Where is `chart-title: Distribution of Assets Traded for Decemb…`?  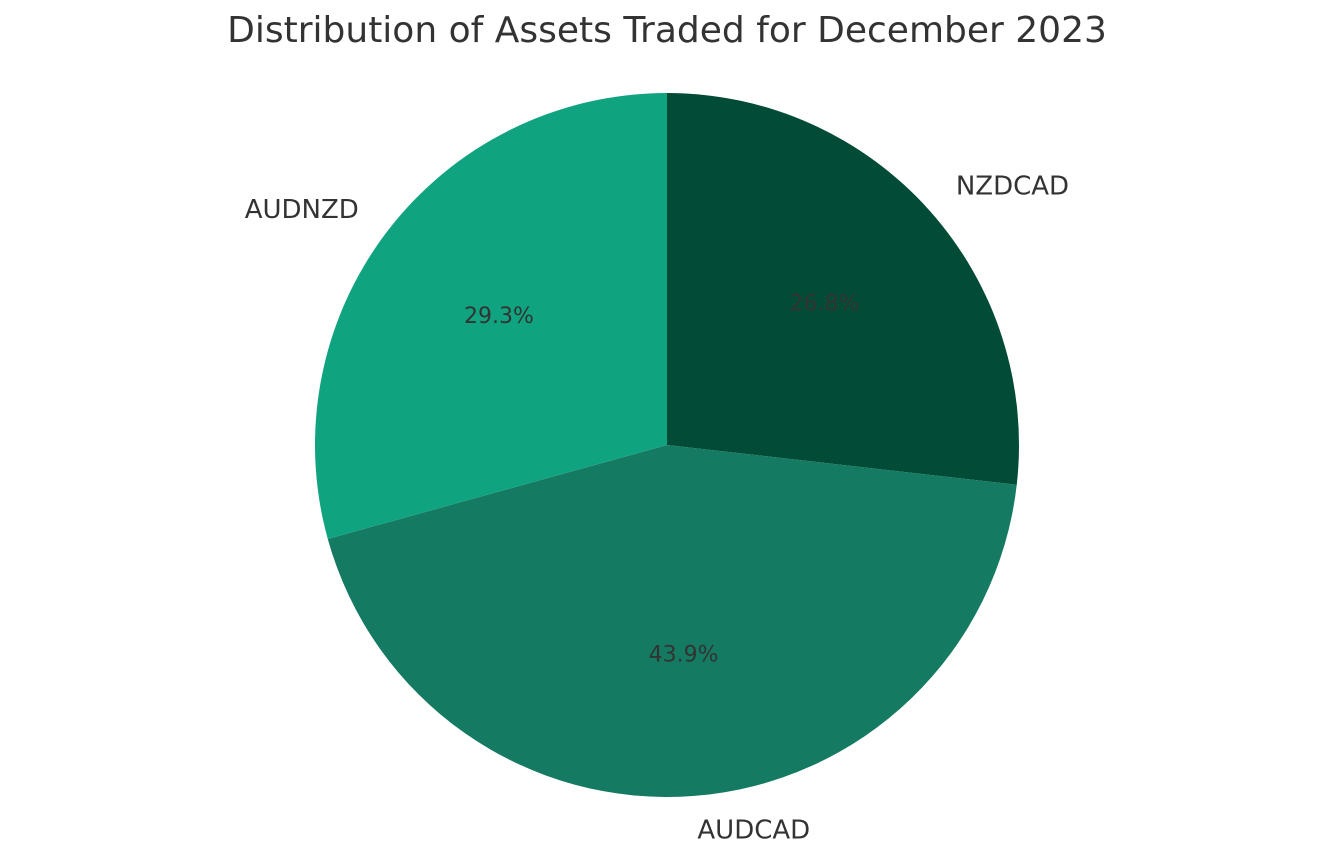
chart-title: Distribution of Assets Traded for Decemb… is located at coordinates (667, 30).